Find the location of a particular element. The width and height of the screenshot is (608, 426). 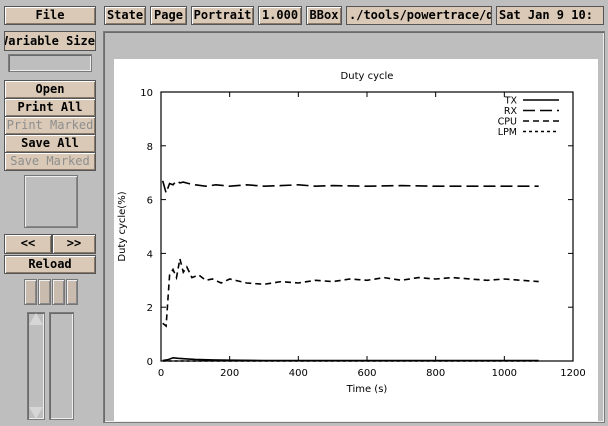

y-tick-label: 10 is located at coordinates (146, 93).